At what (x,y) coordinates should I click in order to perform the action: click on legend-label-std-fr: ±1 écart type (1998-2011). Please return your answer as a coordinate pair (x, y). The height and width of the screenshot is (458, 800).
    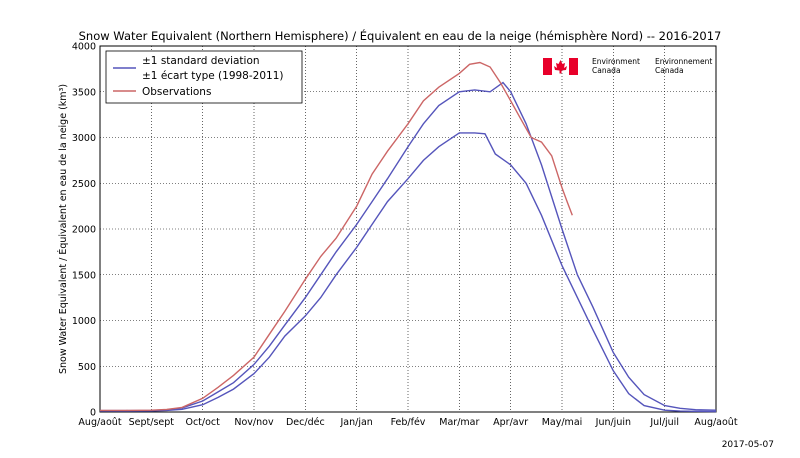
    Looking at the image, I should click on (212, 76).